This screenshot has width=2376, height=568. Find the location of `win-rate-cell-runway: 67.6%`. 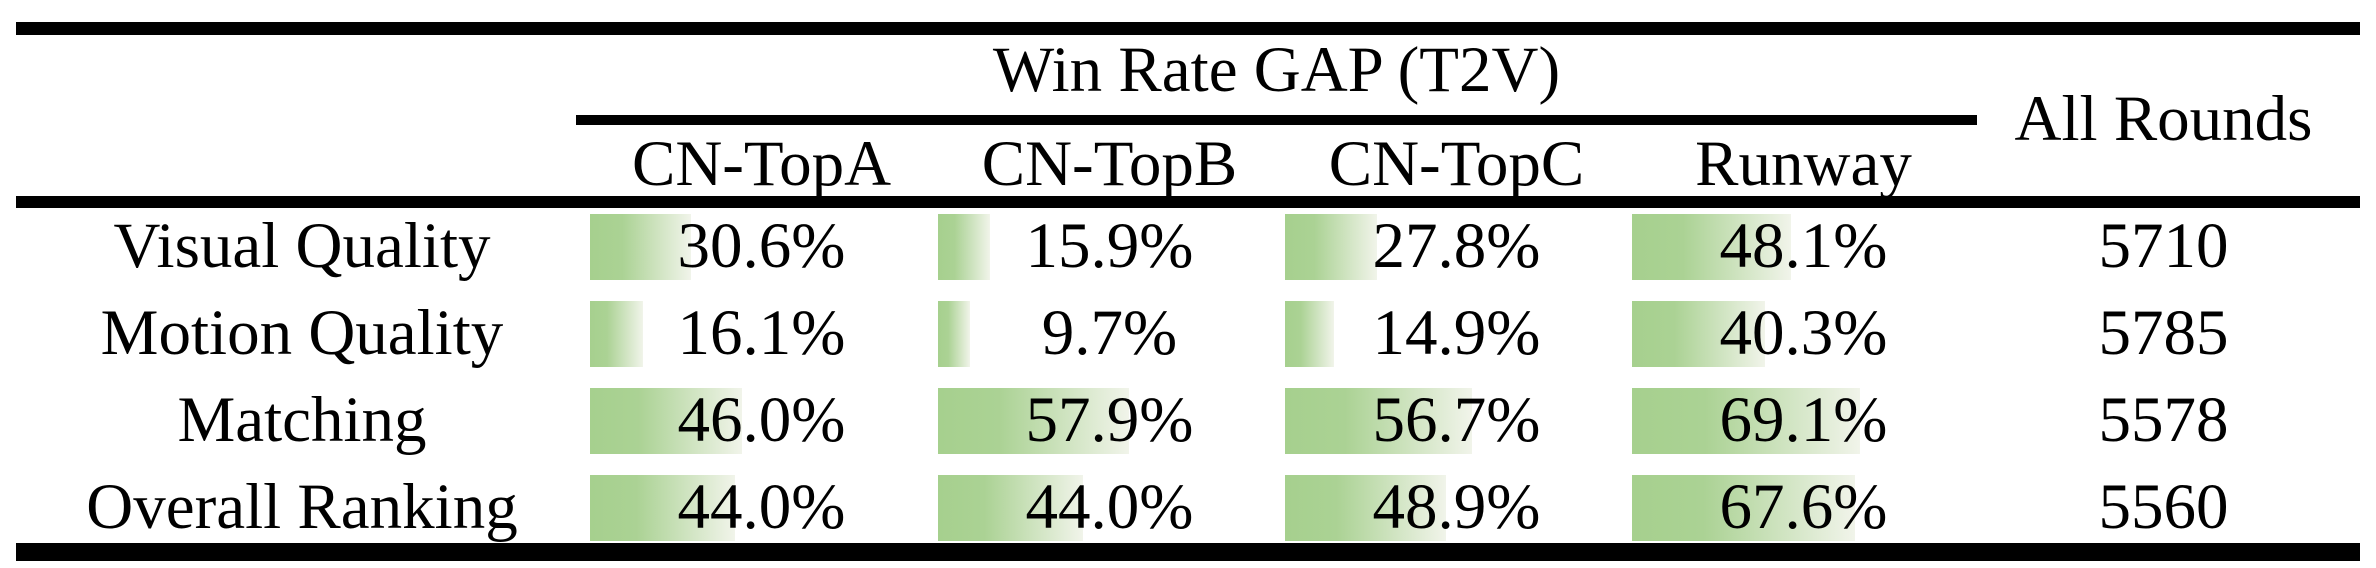

win-rate-cell-runway: 67.6% is located at coordinates (1803, 507).